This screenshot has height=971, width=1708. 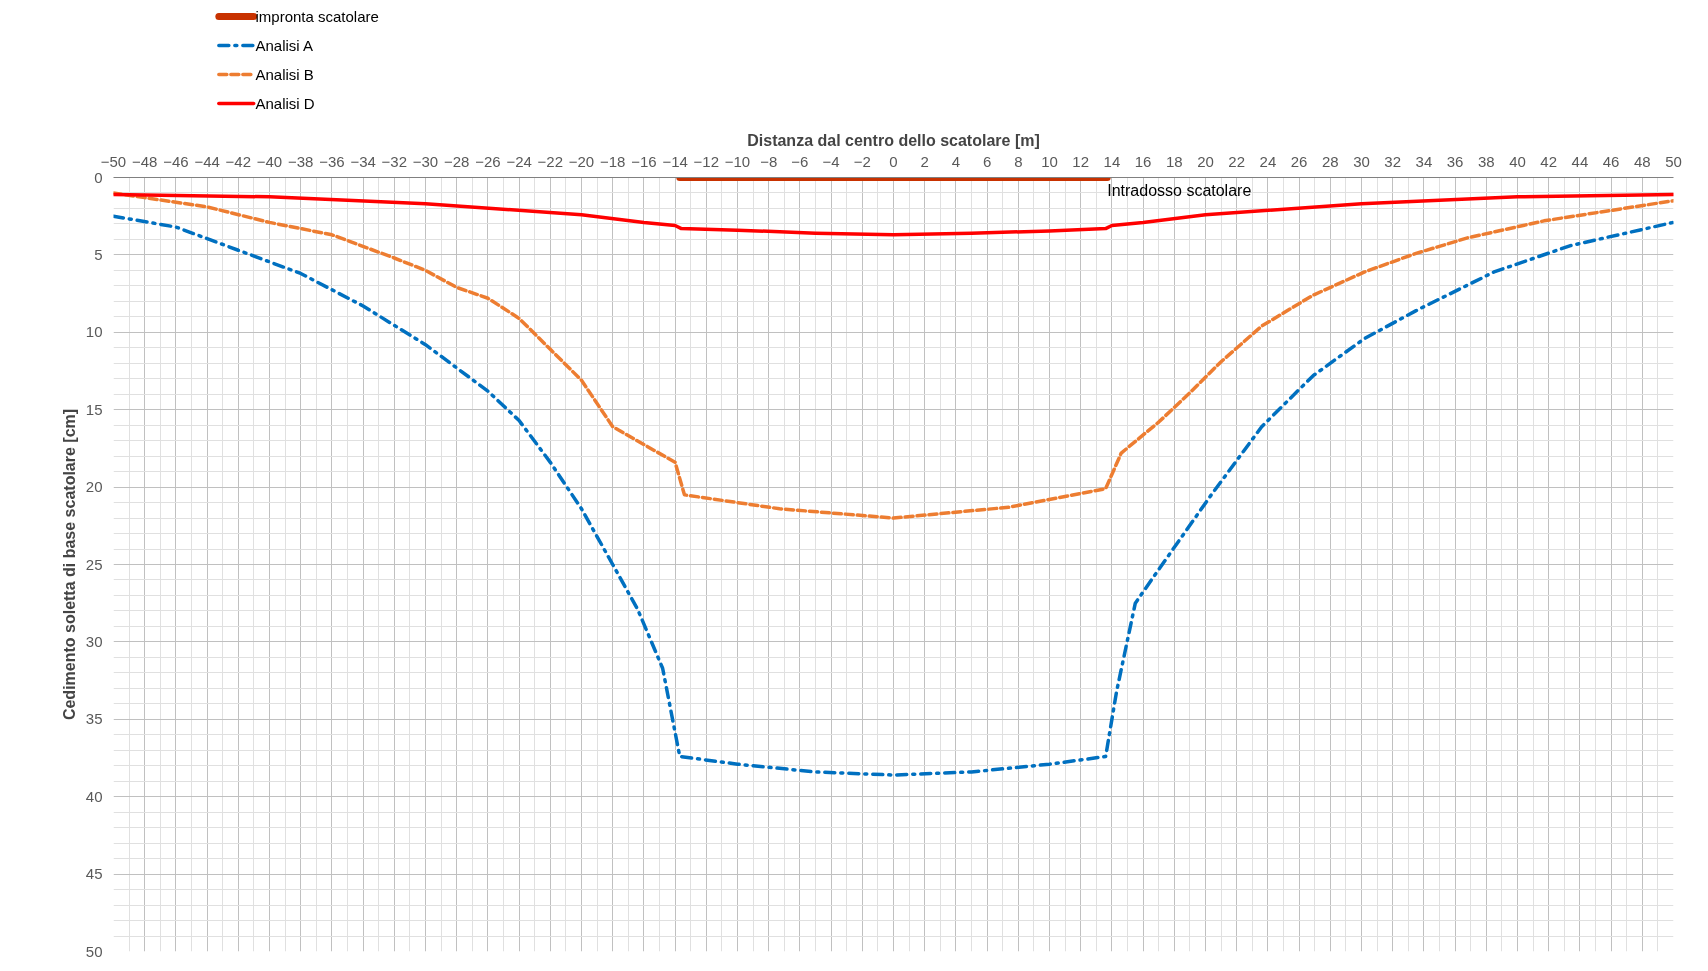 I want to click on x-tick-label: −22, so click(x=550, y=161).